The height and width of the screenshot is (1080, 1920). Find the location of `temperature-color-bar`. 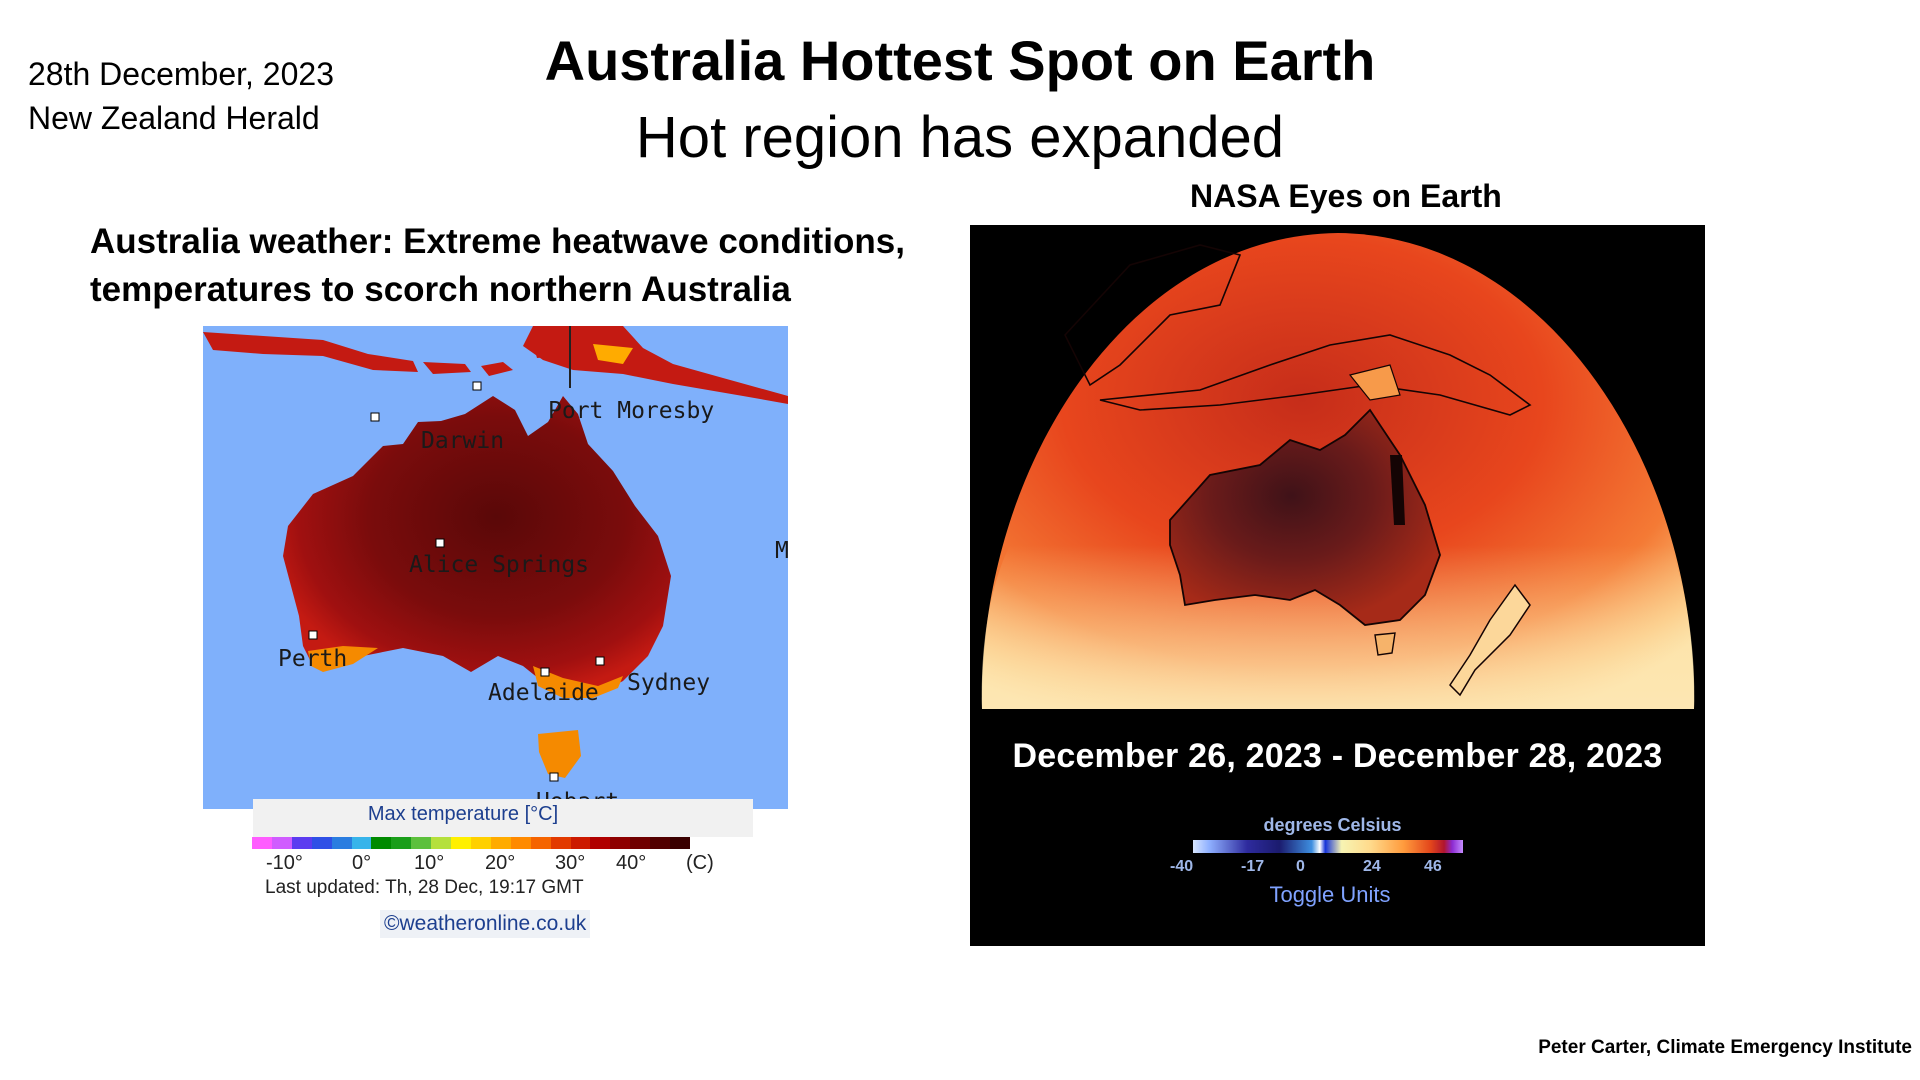

temperature-color-bar is located at coordinates (471, 843).